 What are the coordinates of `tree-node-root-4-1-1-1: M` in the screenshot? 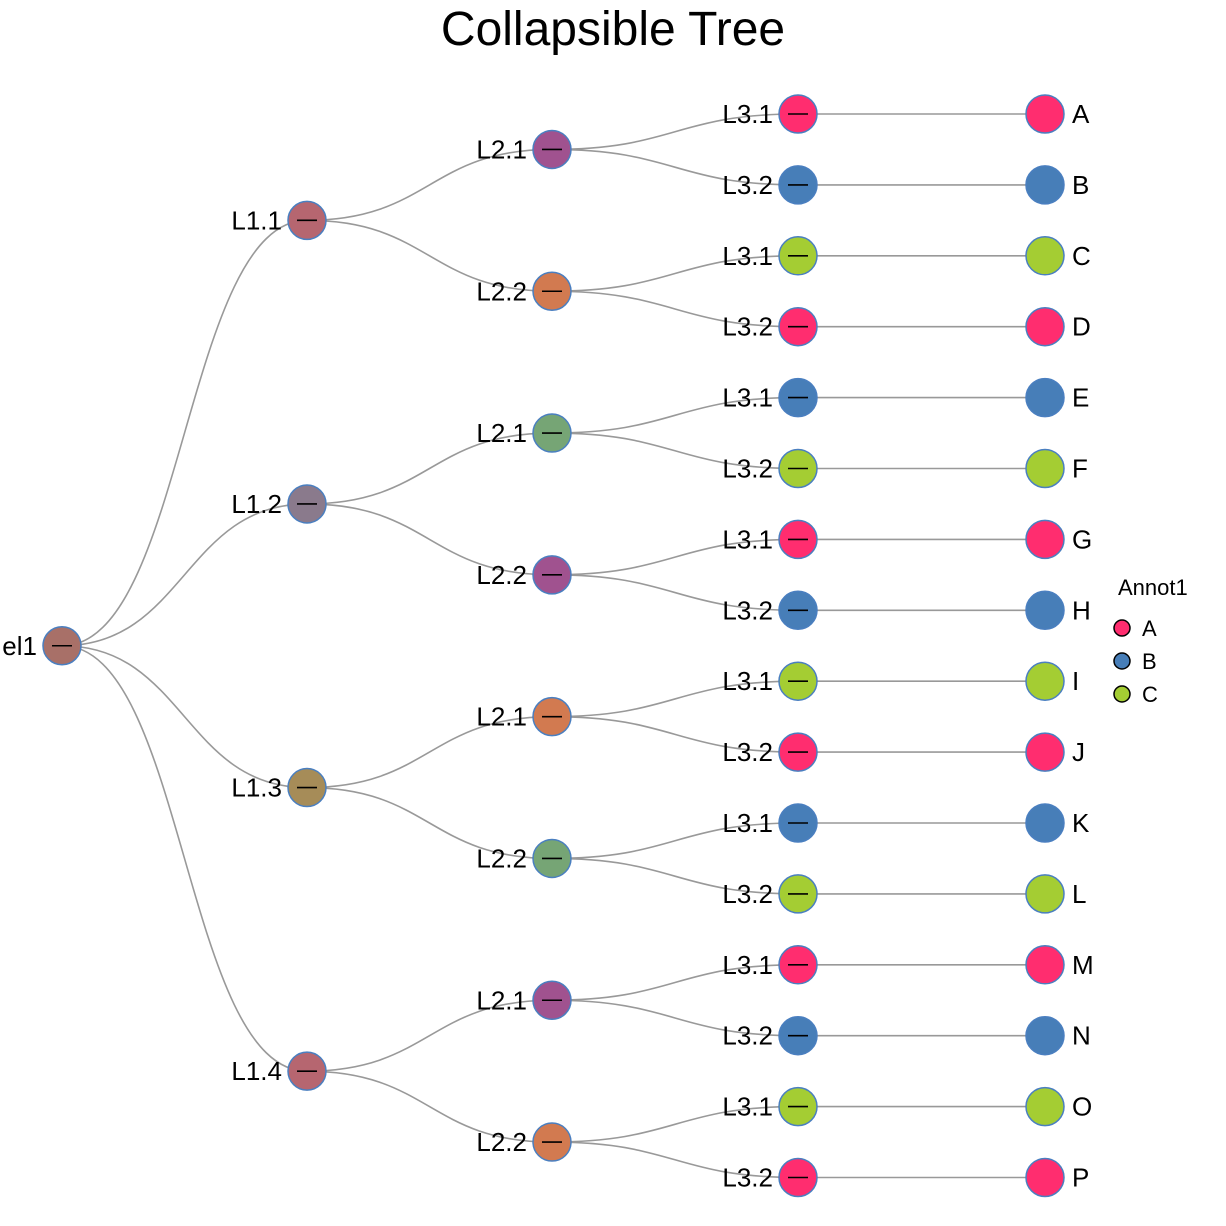 It's located at (1059, 965).